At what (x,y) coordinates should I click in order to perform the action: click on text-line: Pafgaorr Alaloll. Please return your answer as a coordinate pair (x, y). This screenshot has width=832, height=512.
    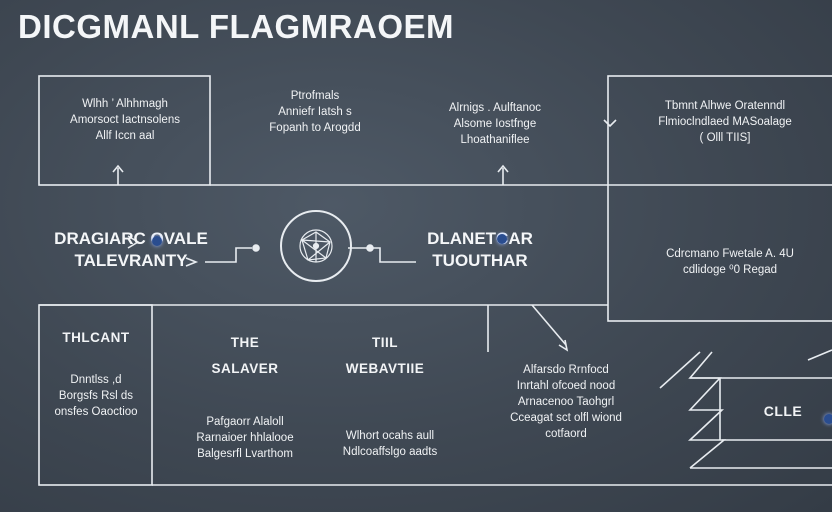
    Looking at the image, I should click on (245, 422).